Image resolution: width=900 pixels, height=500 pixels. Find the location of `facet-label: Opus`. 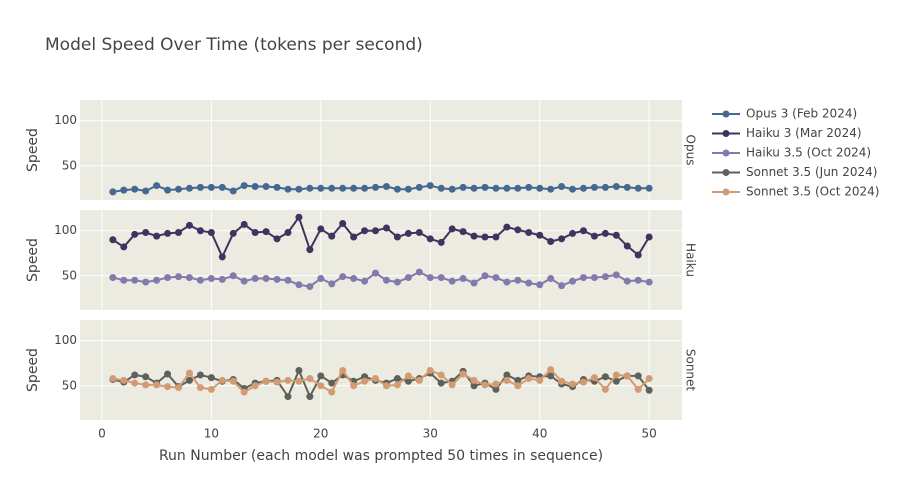

facet-label: Opus is located at coordinates (691, 150).